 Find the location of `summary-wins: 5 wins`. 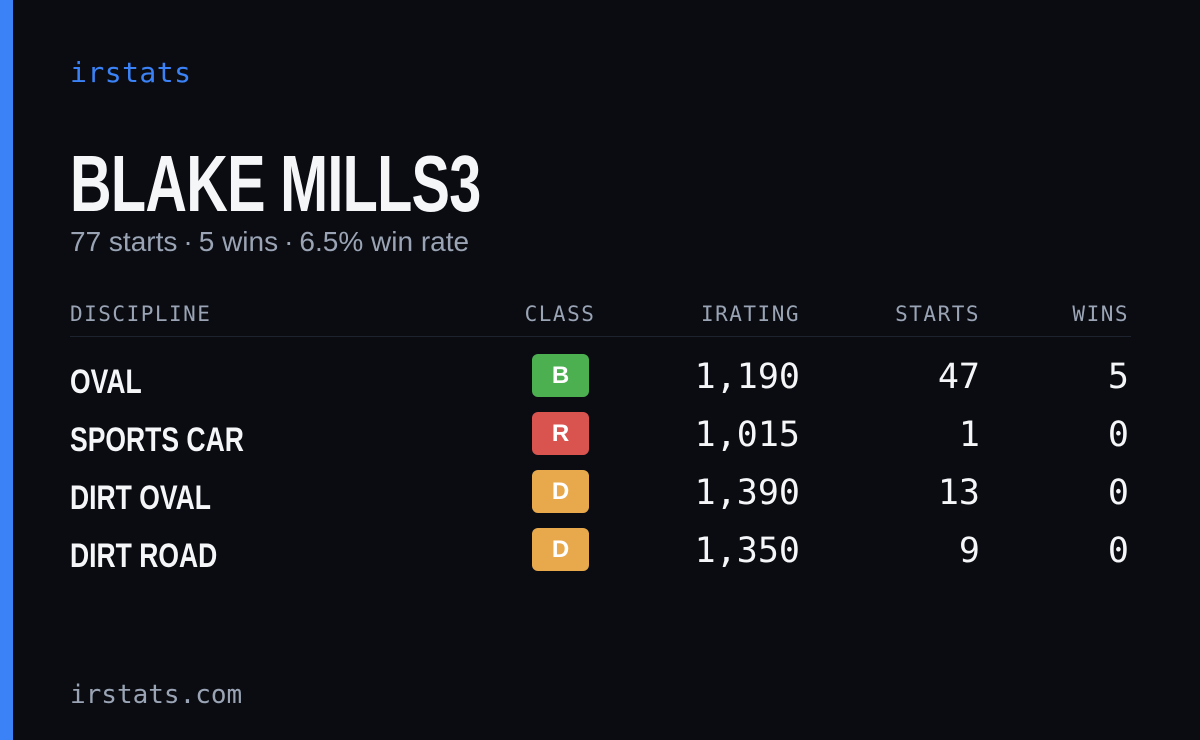

summary-wins: 5 wins is located at coordinates (238, 241).